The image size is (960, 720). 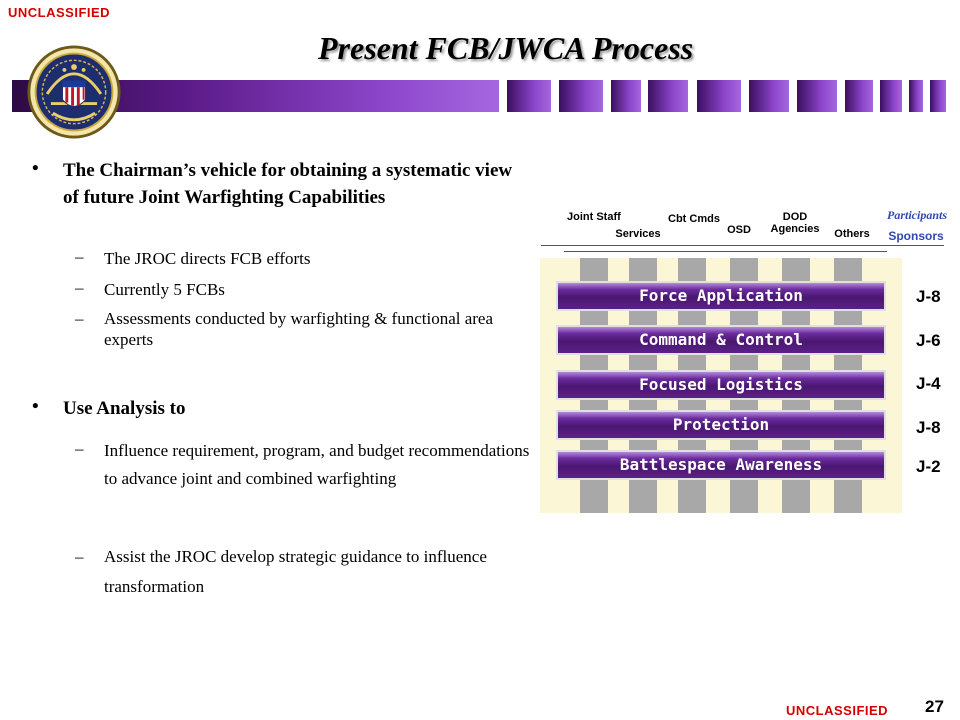 I want to click on fcb-bar-protection: Protection, so click(x=721, y=425).